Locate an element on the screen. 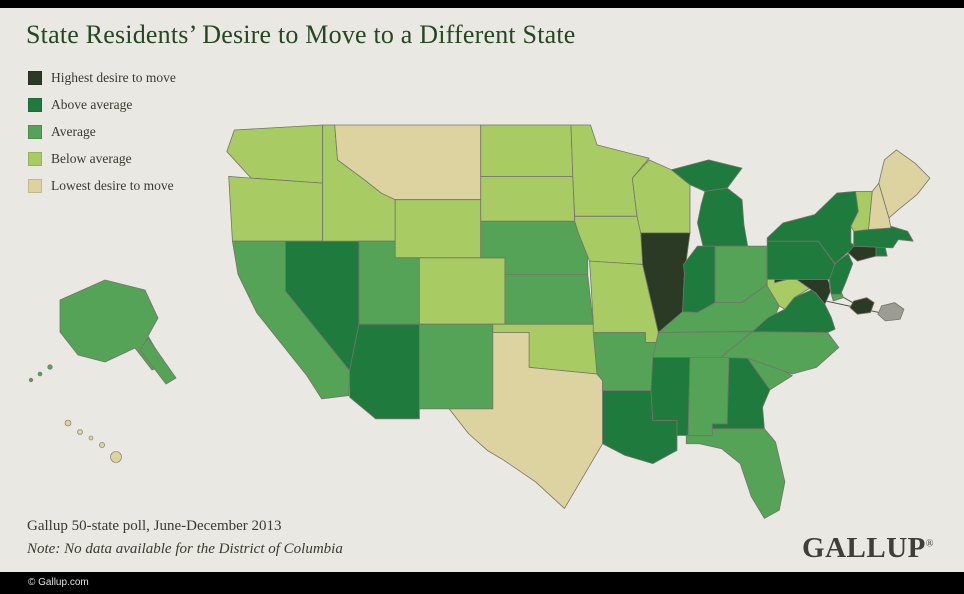 The height and width of the screenshot is (594, 964). registered-mark: ® is located at coordinates (929, 544).